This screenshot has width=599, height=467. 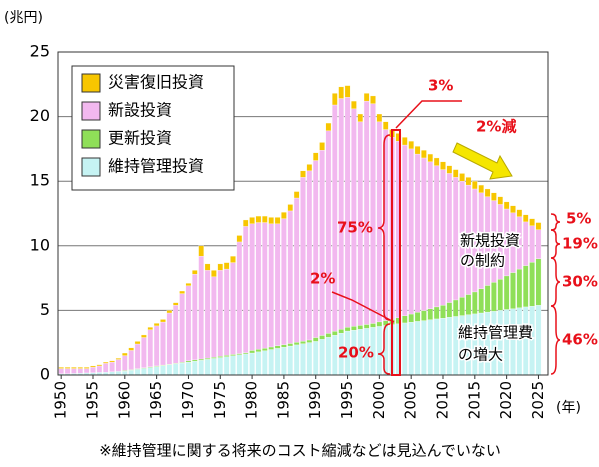 What do you see at coordinates (347, 400) in the screenshot?
I see `x-tick-label: 1995` at bounding box center [347, 400].